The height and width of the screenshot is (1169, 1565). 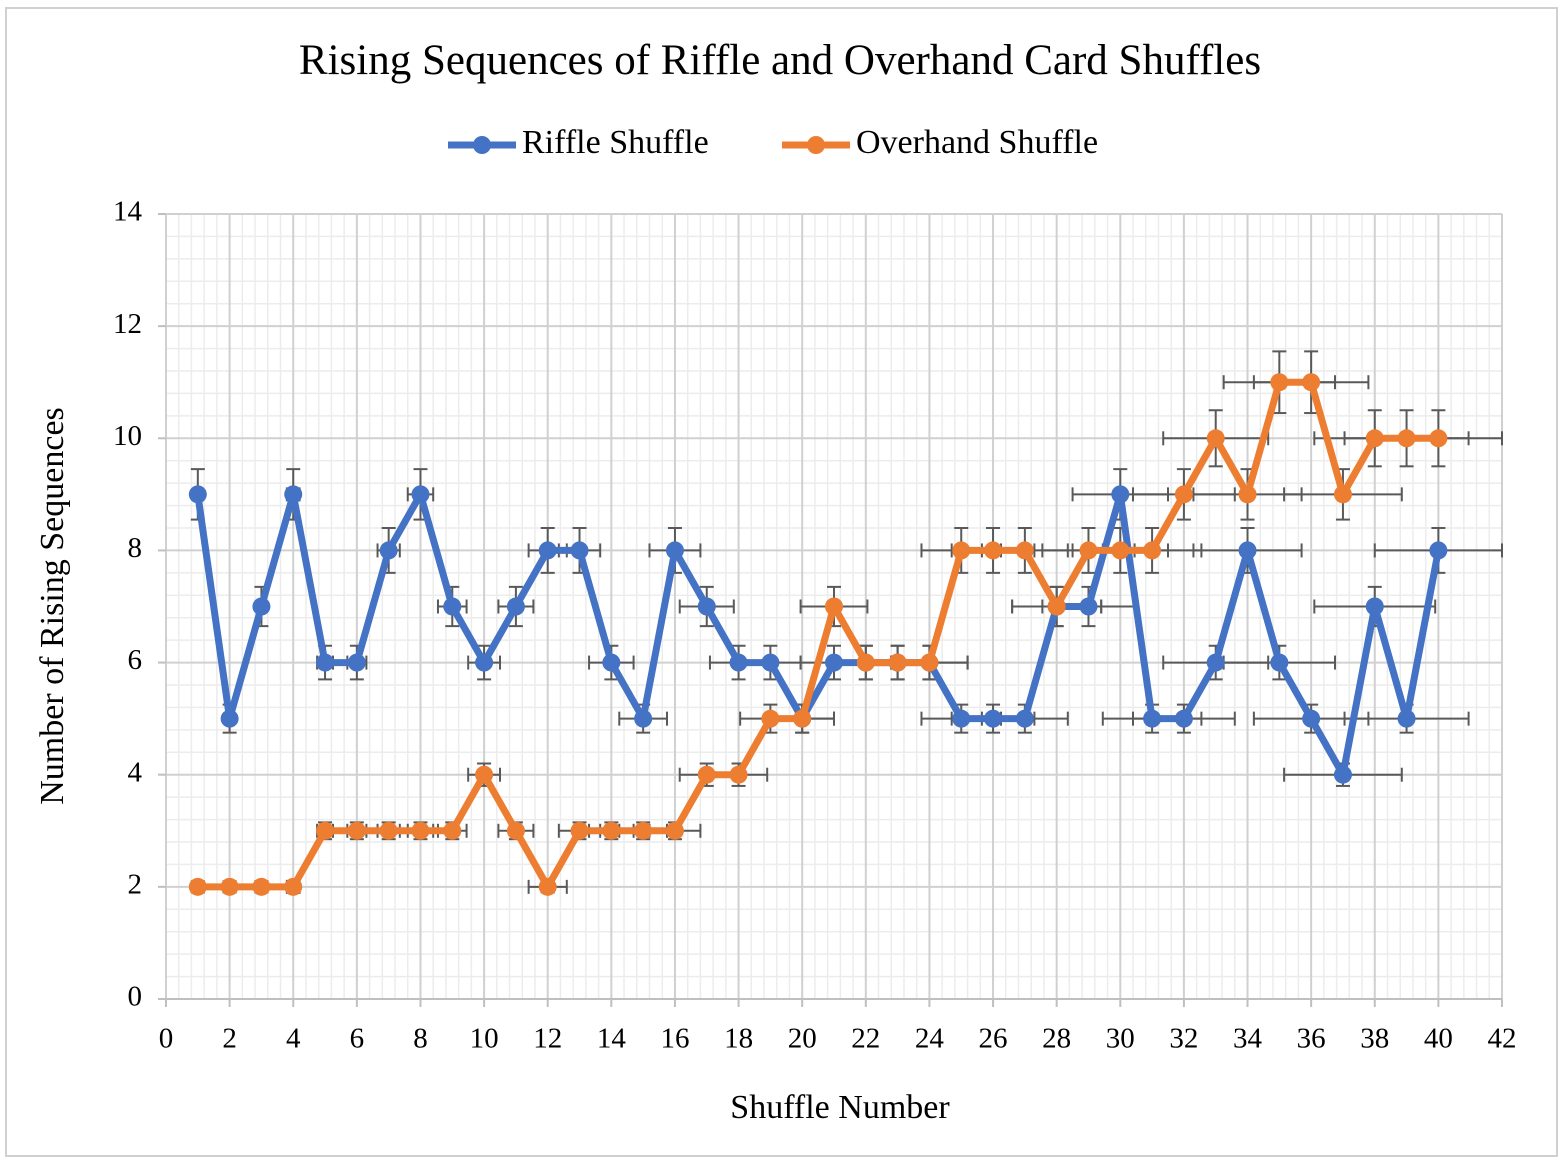 What do you see at coordinates (1183, 1039) in the screenshot?
I see `x-tick-label: 32` at bounding box center [1183, 1039].